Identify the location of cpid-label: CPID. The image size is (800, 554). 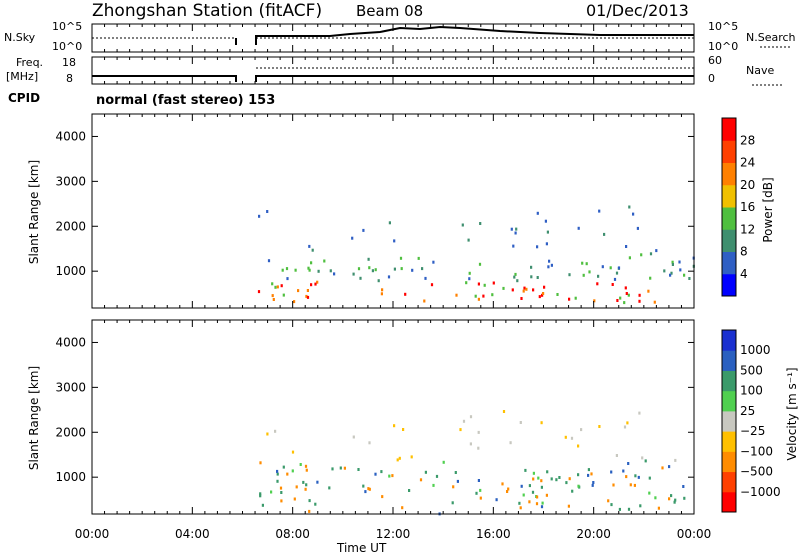
(24, 98).